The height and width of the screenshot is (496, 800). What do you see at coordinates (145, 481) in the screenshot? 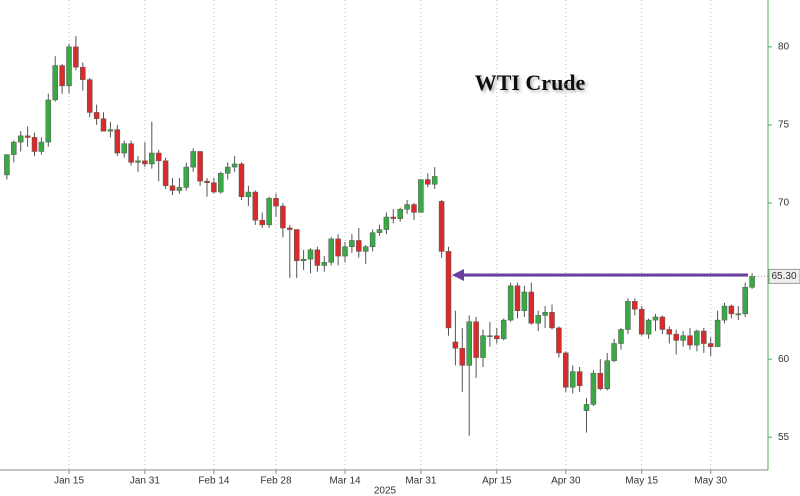
I see `x-tick-label: Jan 31` at bounding box center [145, 481].